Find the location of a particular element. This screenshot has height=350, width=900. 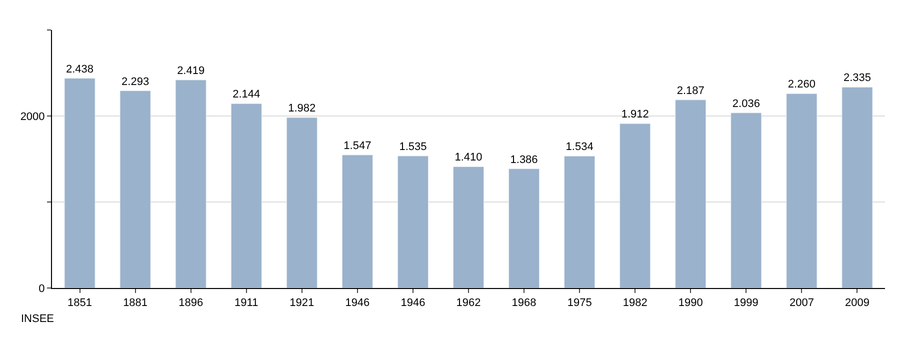

data-label: 1.410 is located at coordinates (468, 158).